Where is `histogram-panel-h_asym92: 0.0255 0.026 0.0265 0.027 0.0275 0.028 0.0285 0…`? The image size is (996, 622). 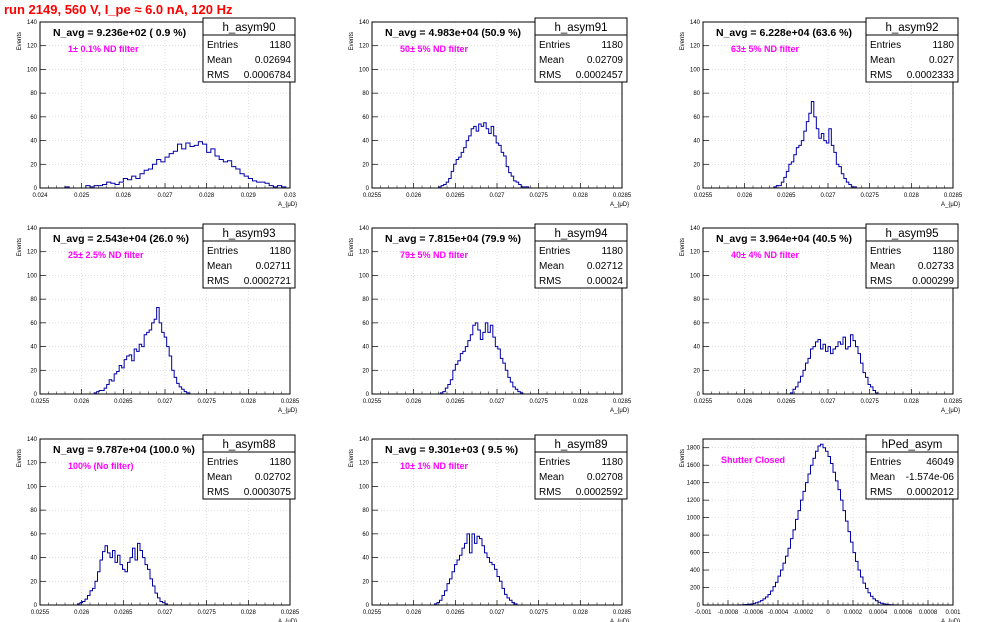 histogram-panel-h_asym92: 0.0255 0.026 0.0265 0.027 0.0275 0.028 0.0285 0… is located at coordinates (821, 112).